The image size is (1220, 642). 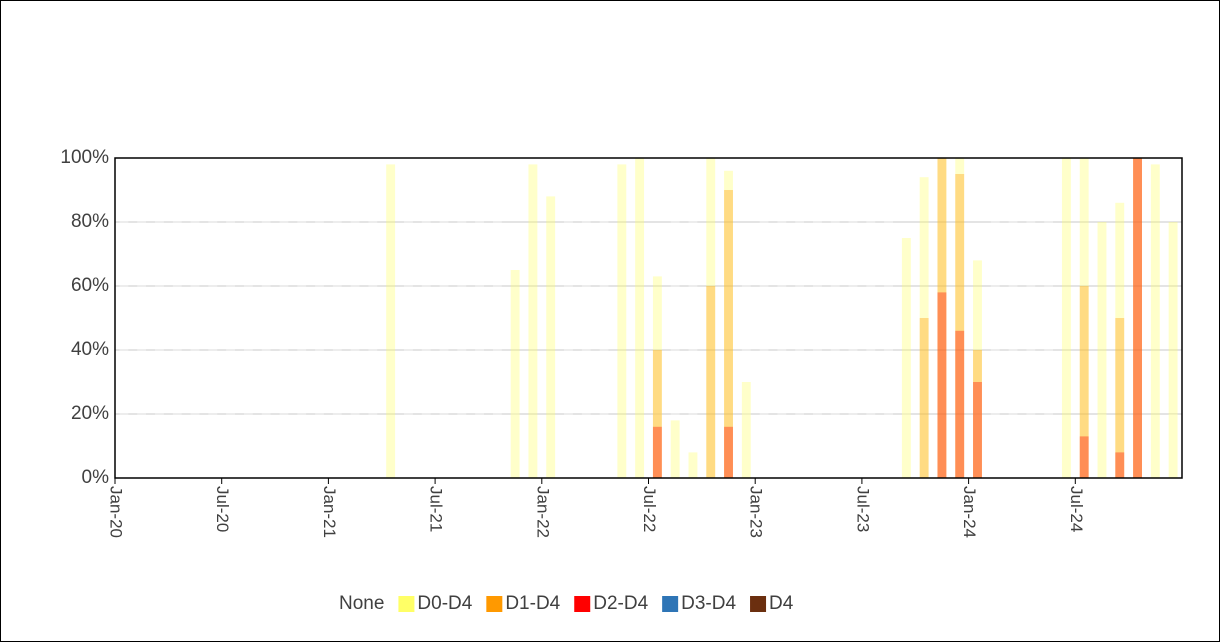 I want to click on x-tick-label: Jul-24, so click(x=1076, y=509).